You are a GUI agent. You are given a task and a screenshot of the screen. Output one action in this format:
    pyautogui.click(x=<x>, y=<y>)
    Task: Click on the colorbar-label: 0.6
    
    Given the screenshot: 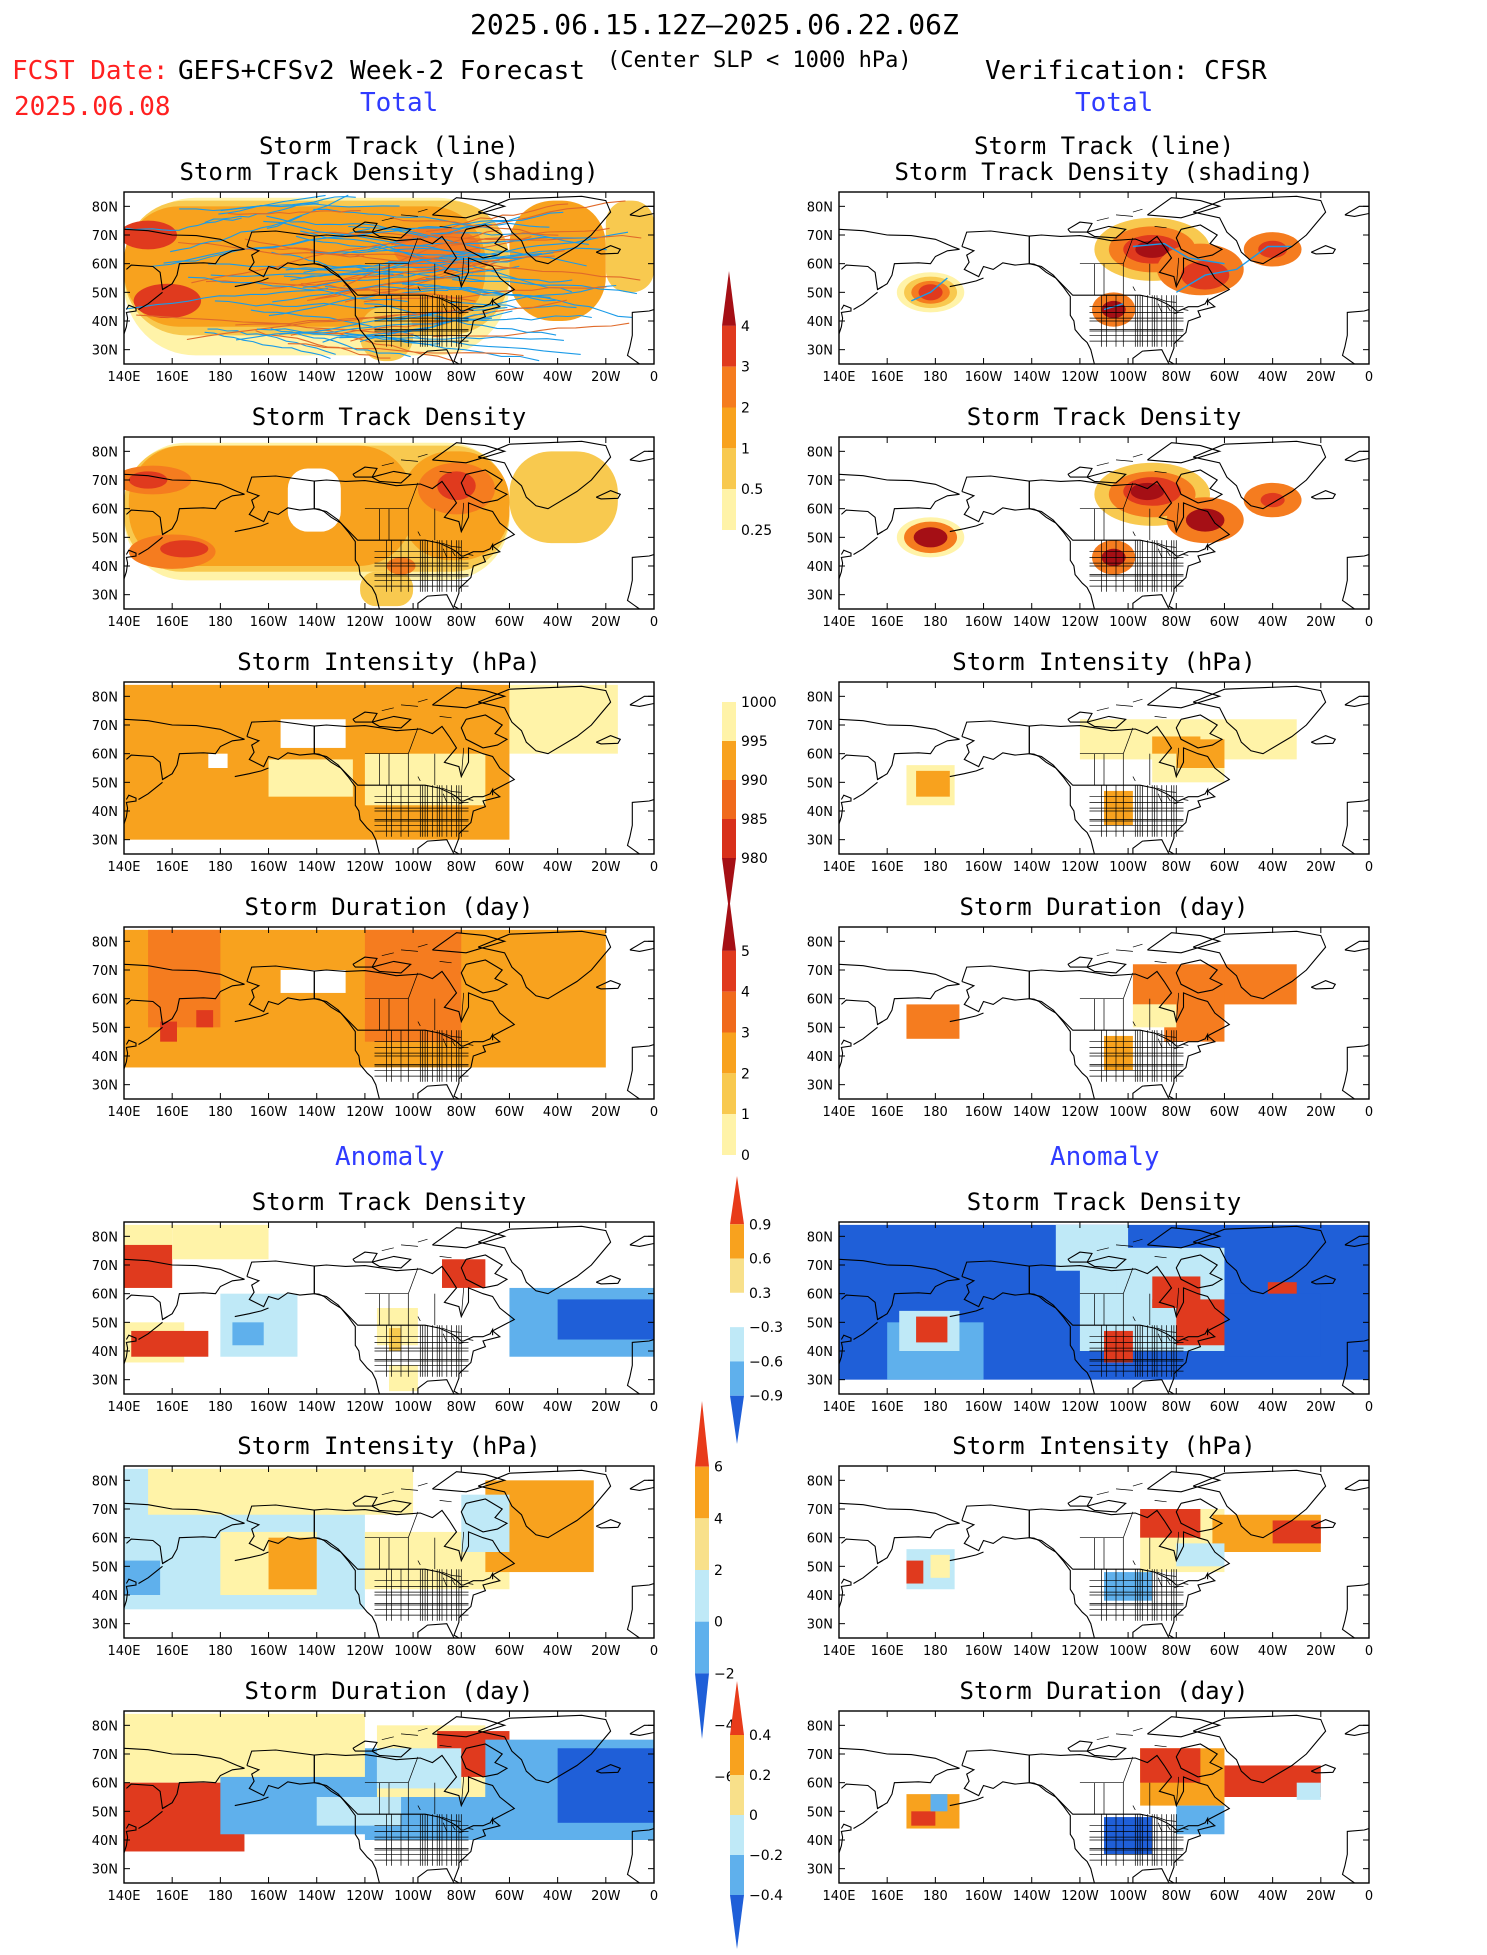 What is the action you would take?
    pyautogui.click(x=760, y=1260)
    